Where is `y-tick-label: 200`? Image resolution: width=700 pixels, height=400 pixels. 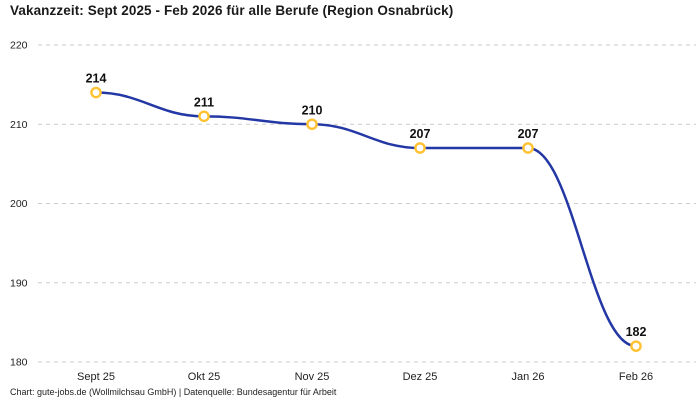 y-tick-label: 200 is located at coordinates (19, 204).